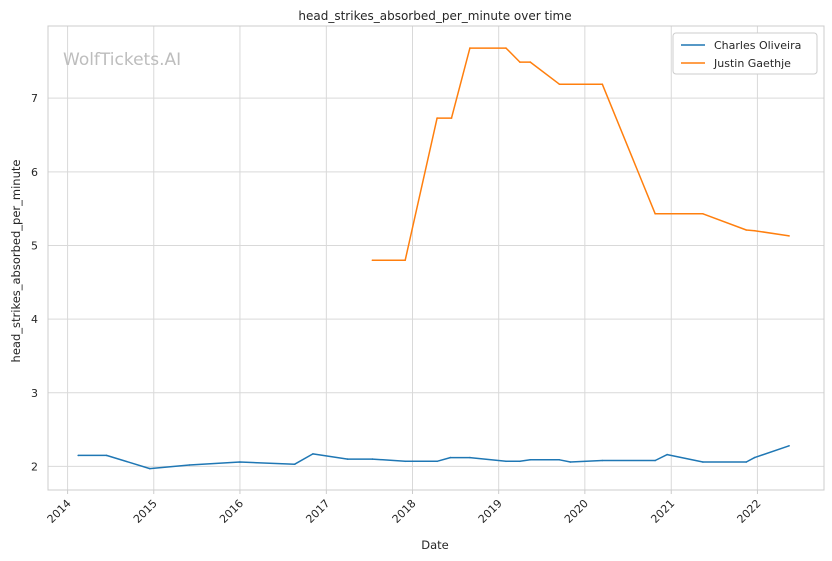 The width and height of the screenshot is (832, 561). I want to click on x-tick-label: 2014, so click(59, 511).